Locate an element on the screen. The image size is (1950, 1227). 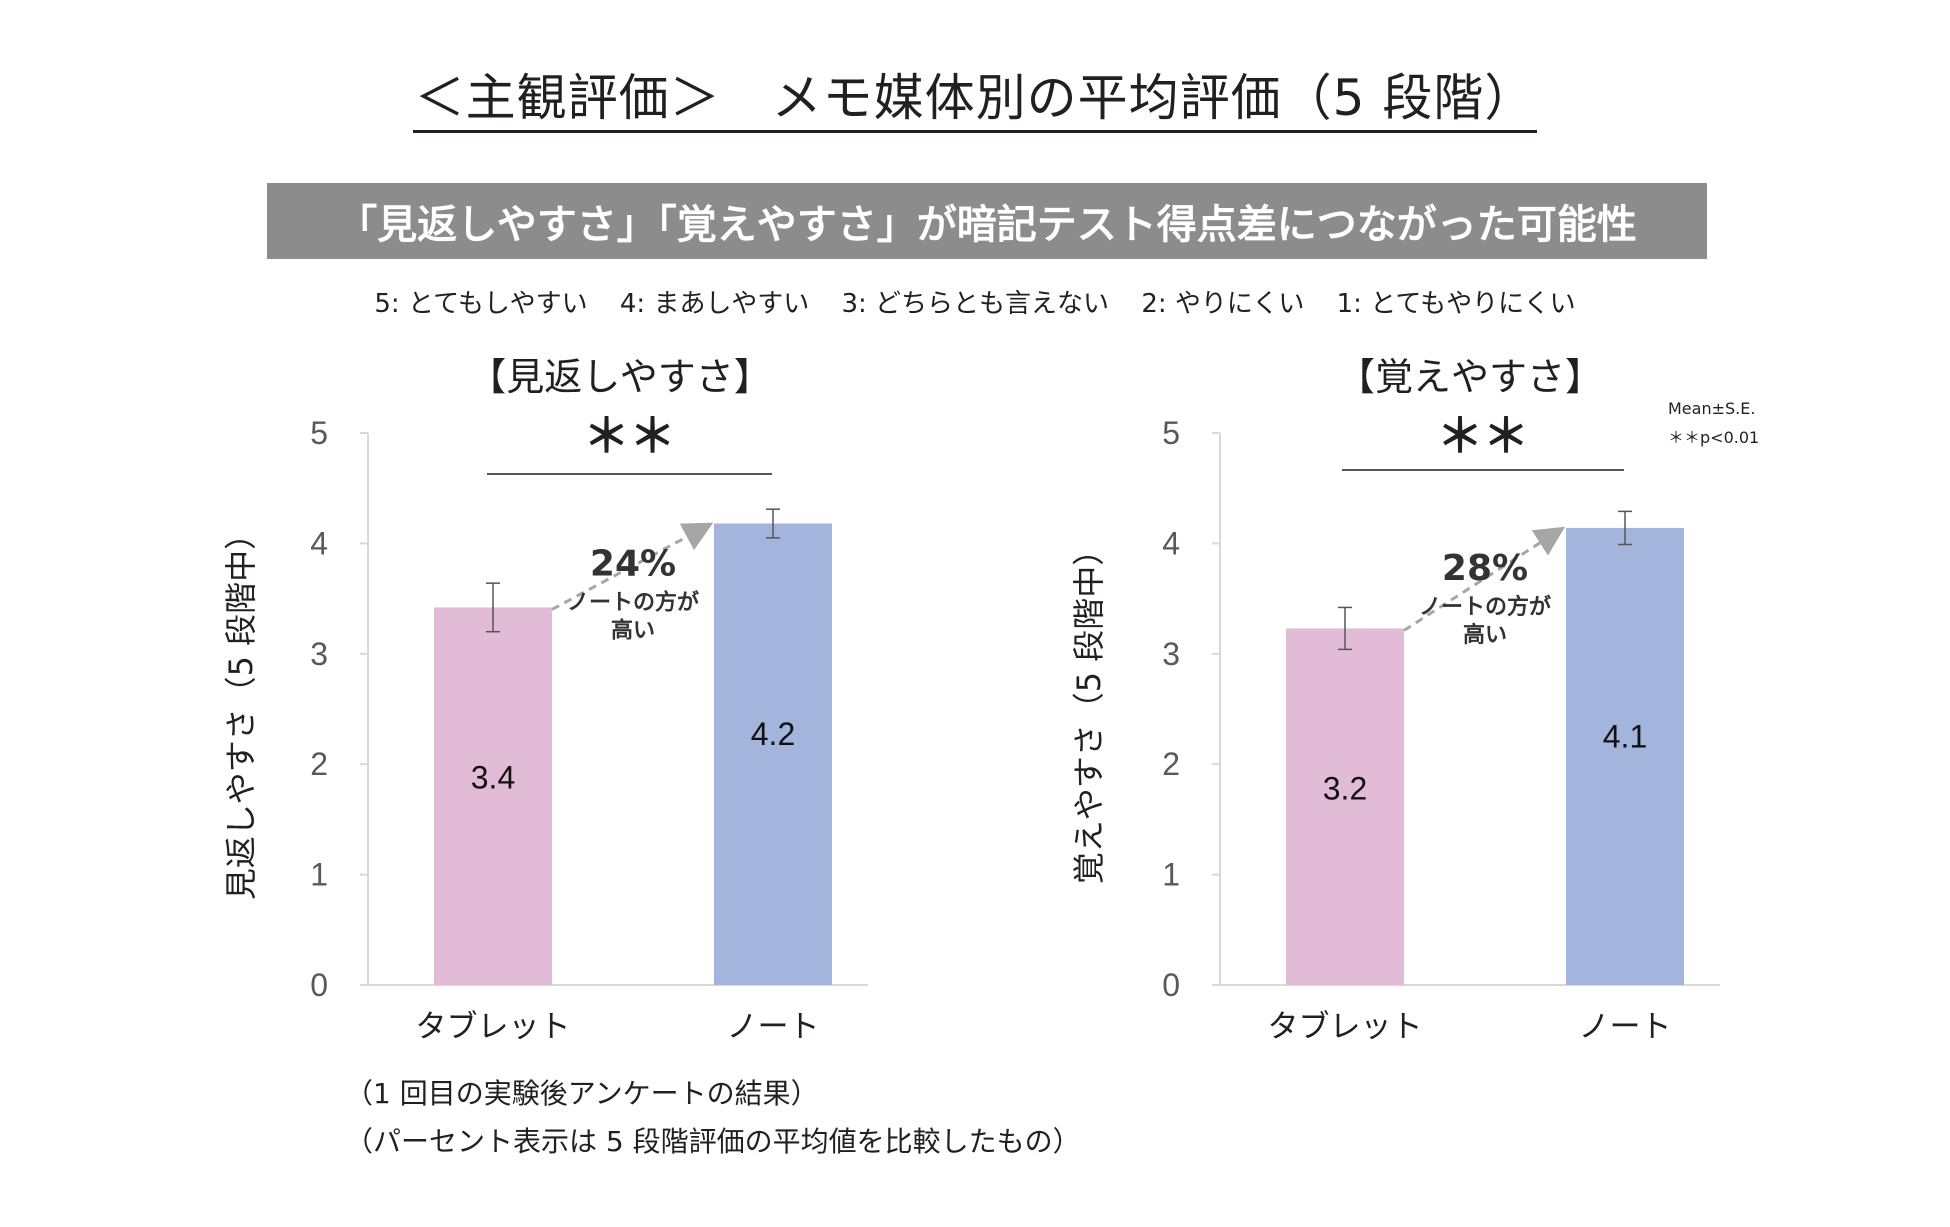
data-label: 3.4 is located at coordinates (493, 778).